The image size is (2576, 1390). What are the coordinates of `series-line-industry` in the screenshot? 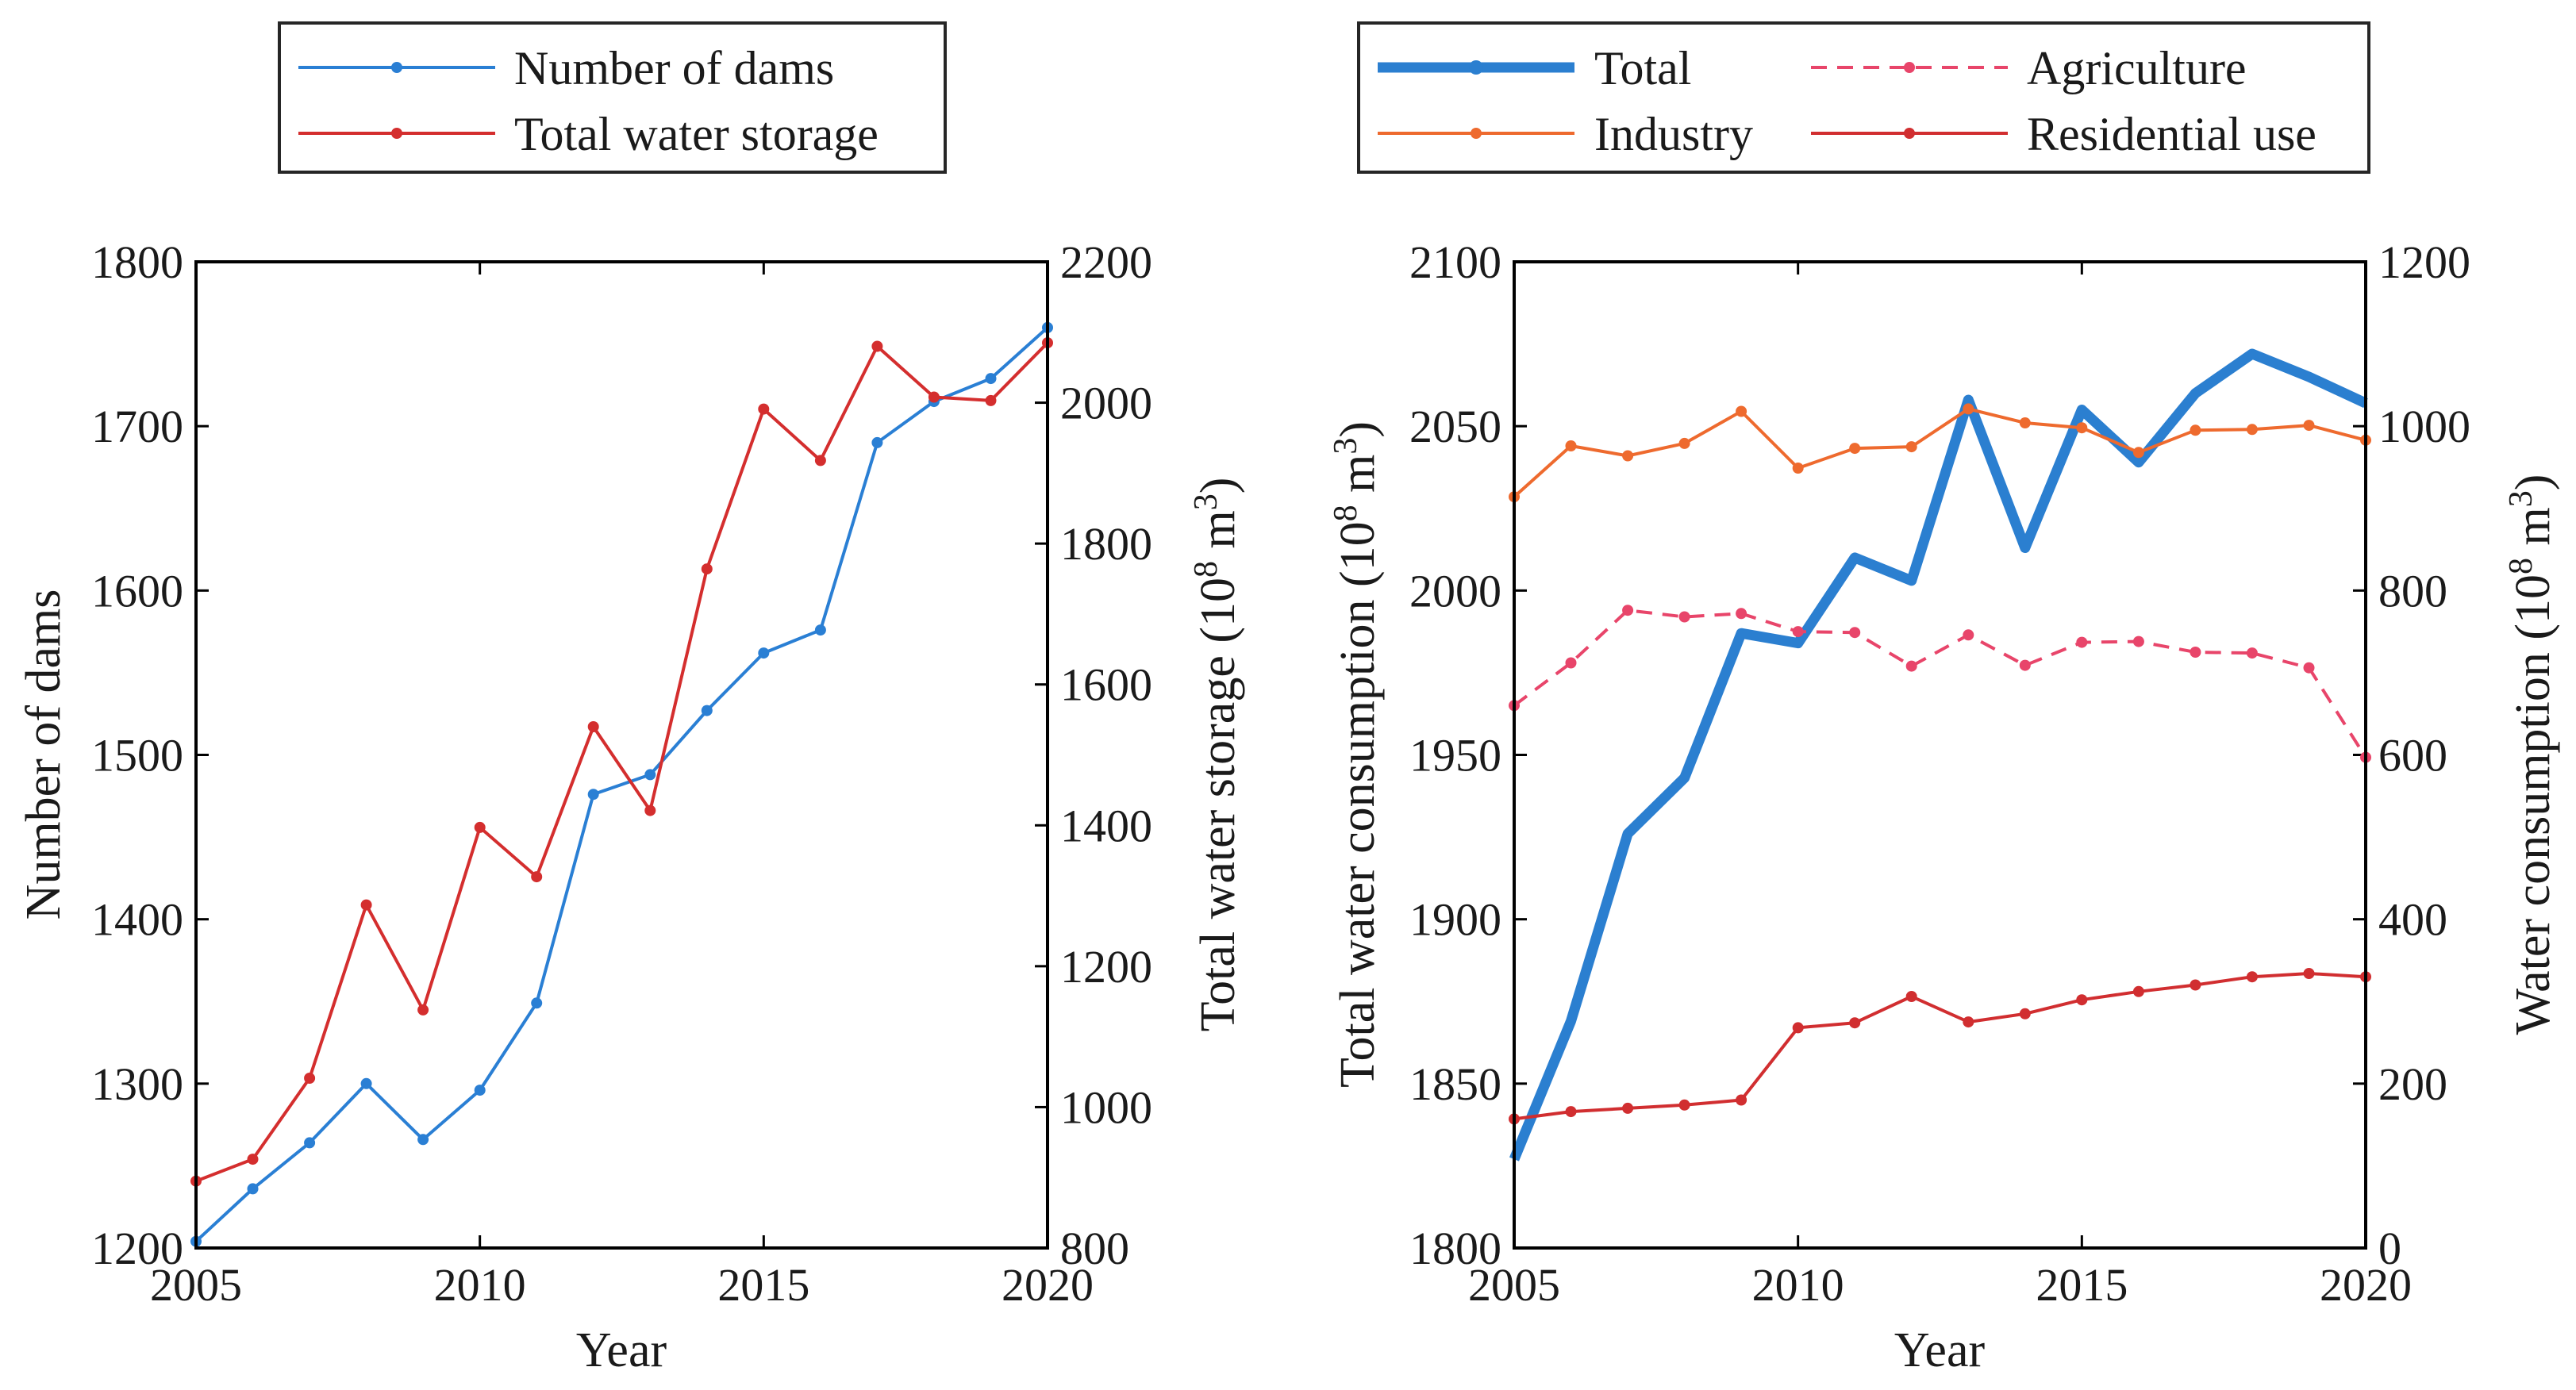 It's located at (1940, 452).